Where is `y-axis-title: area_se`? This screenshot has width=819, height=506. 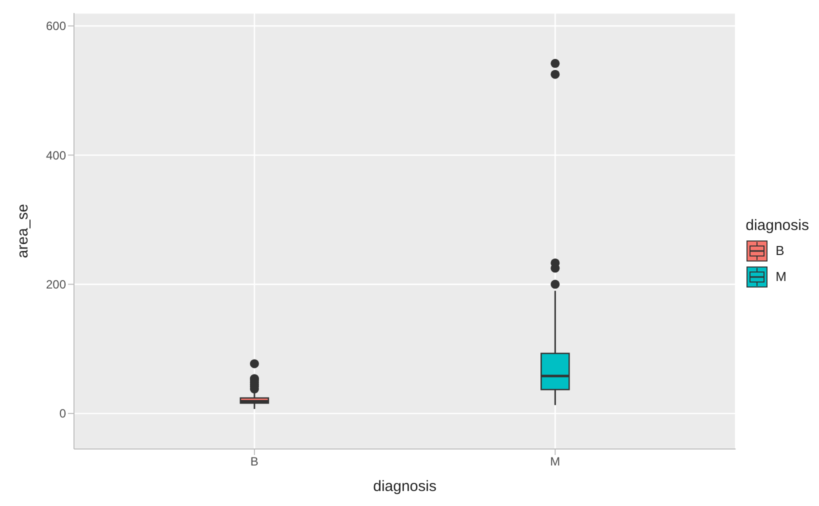
y-axis-title: area_se is located at coordinates (23, 231).